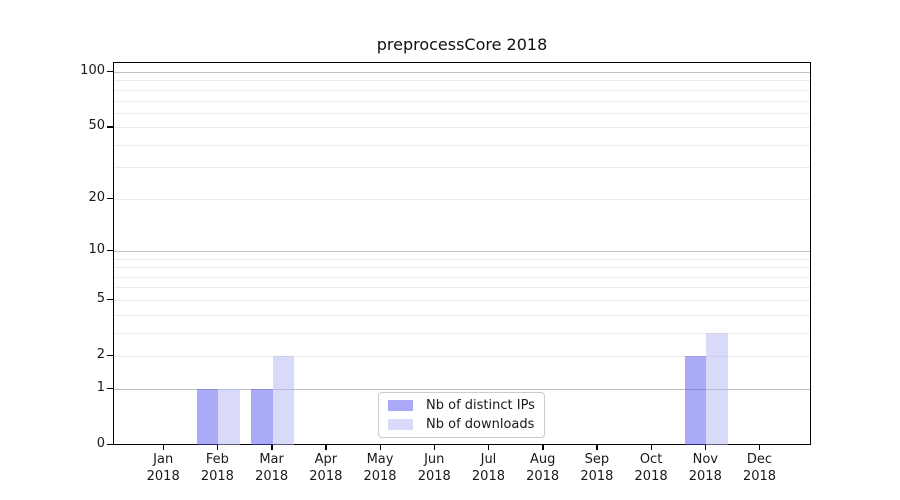 This screenshot has height=500, width=900. What do you see at coordinates (488, 468) in the screenshot?
I see `x-tick-label: Jul 2018` at bounding box center [488, 468].